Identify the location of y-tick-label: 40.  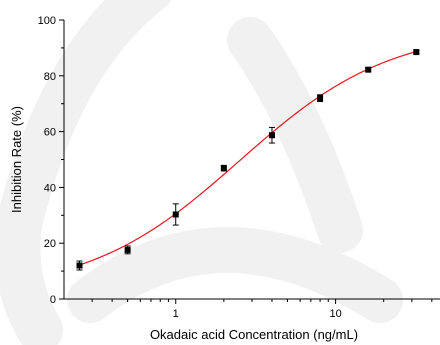
(50, 188).